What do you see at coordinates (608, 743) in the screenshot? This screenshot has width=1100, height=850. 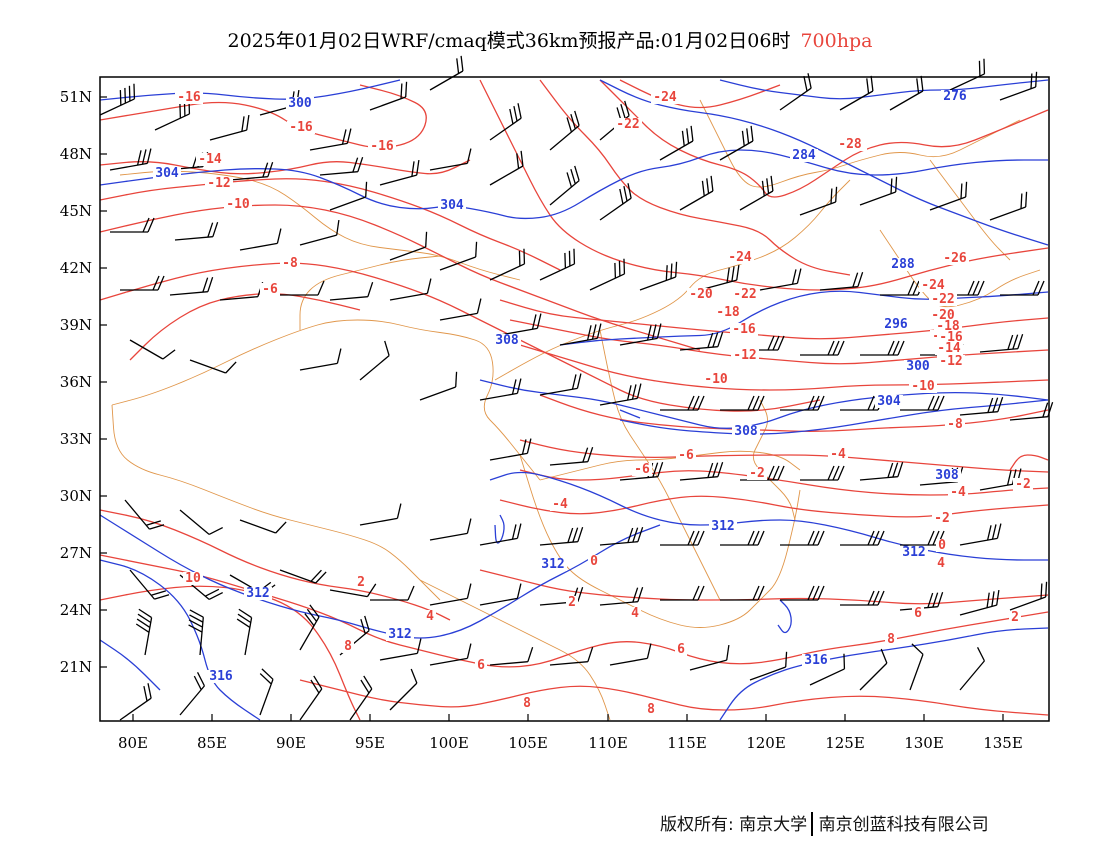 I see `lon-label: 110E` at bounding box center [608, 743].